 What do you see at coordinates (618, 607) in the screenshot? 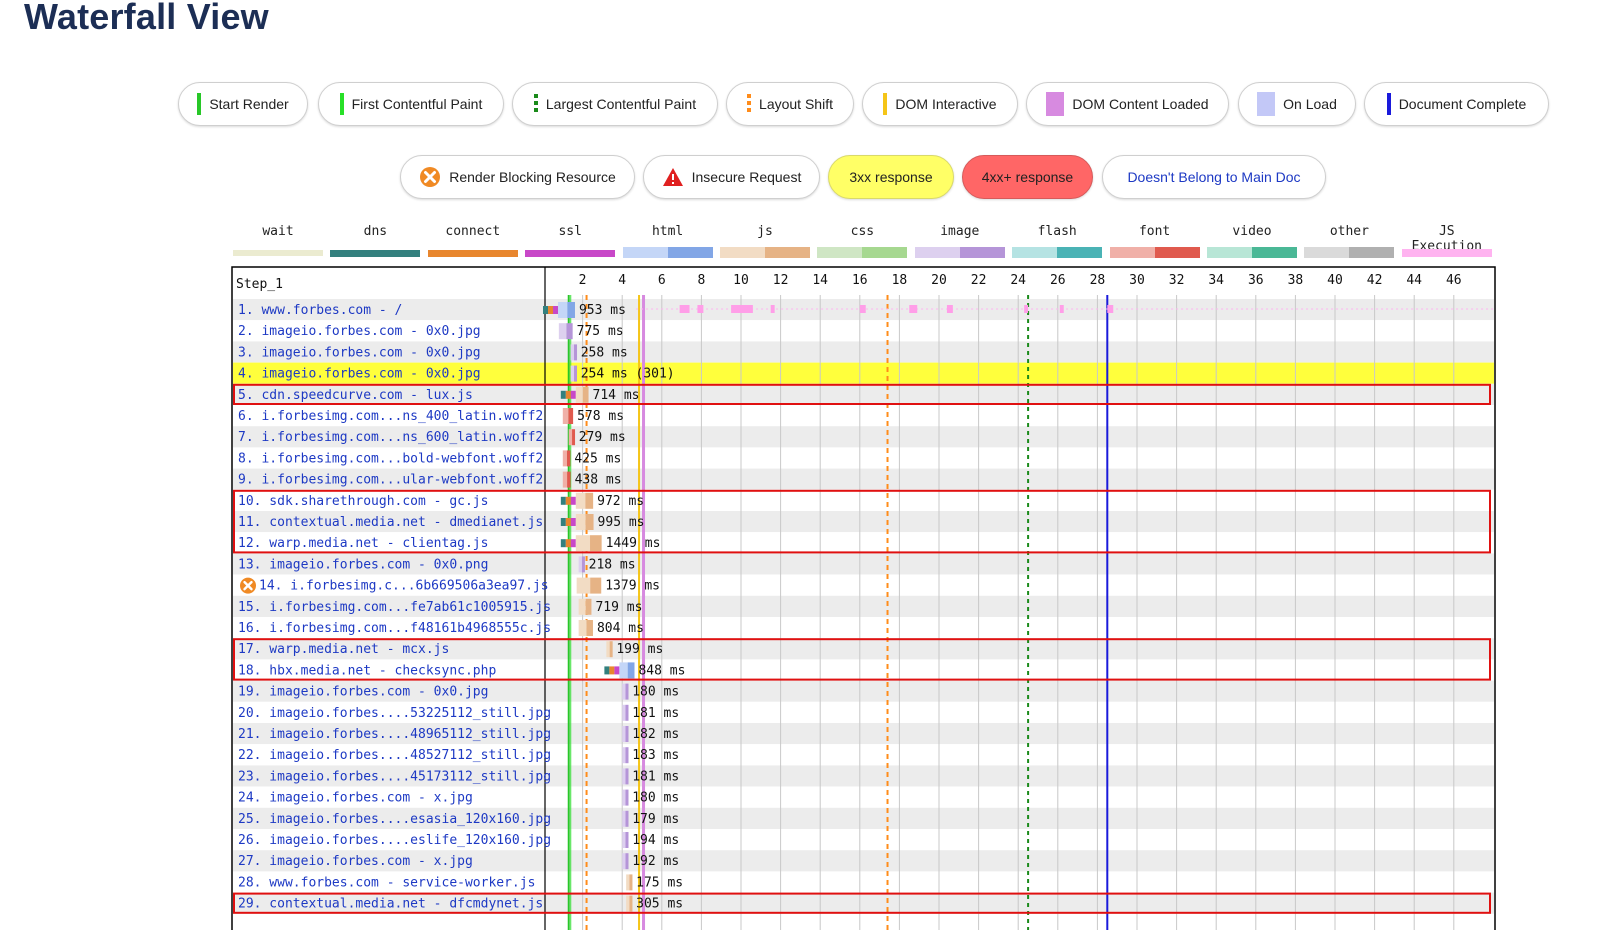
I see `duration-label: 719 ms` at bounding box center [618, 607].